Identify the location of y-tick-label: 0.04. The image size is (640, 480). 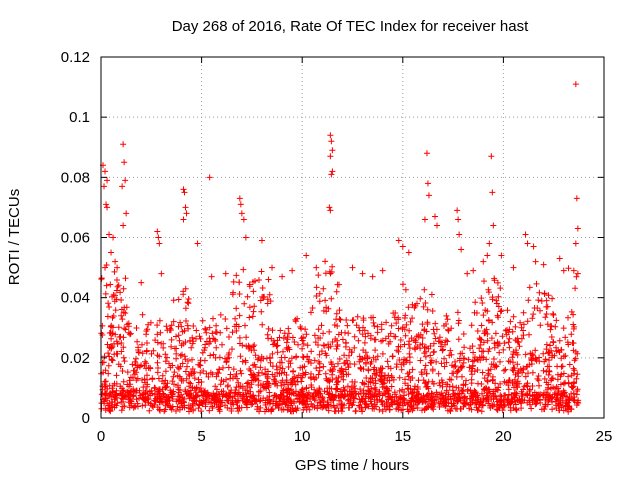
(75, 298).